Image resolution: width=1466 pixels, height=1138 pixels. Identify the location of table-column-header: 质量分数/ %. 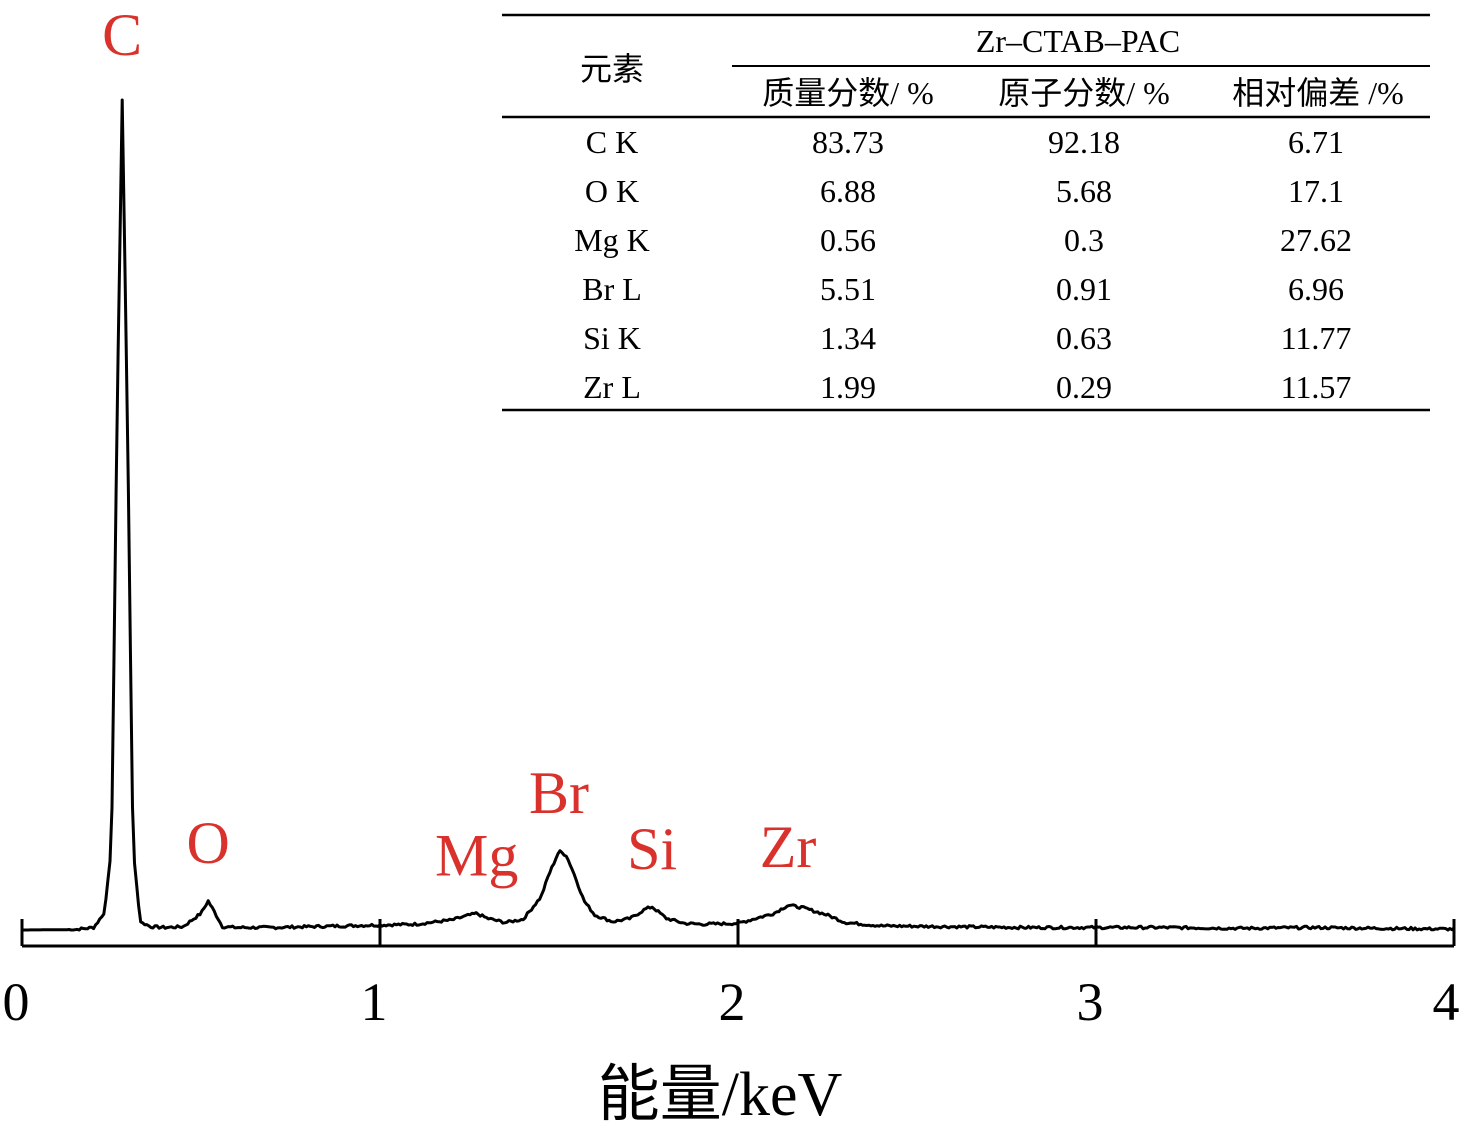
(848, 93).